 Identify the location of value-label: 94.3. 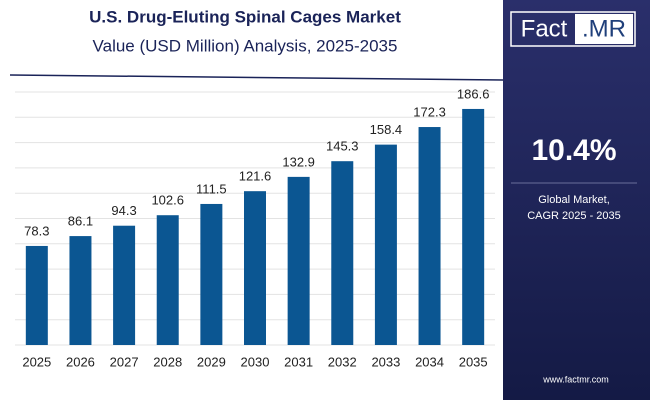
(123, 210).